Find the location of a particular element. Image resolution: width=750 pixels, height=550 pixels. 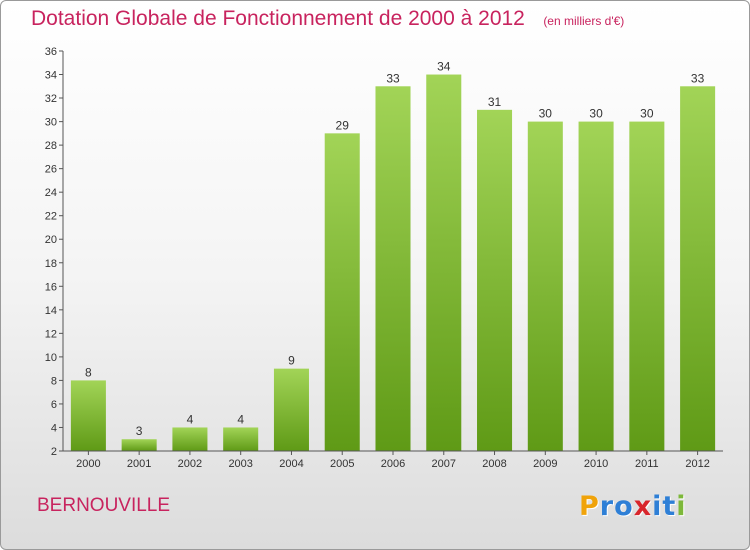

bar-2006 is located at coordinates (393, 268).